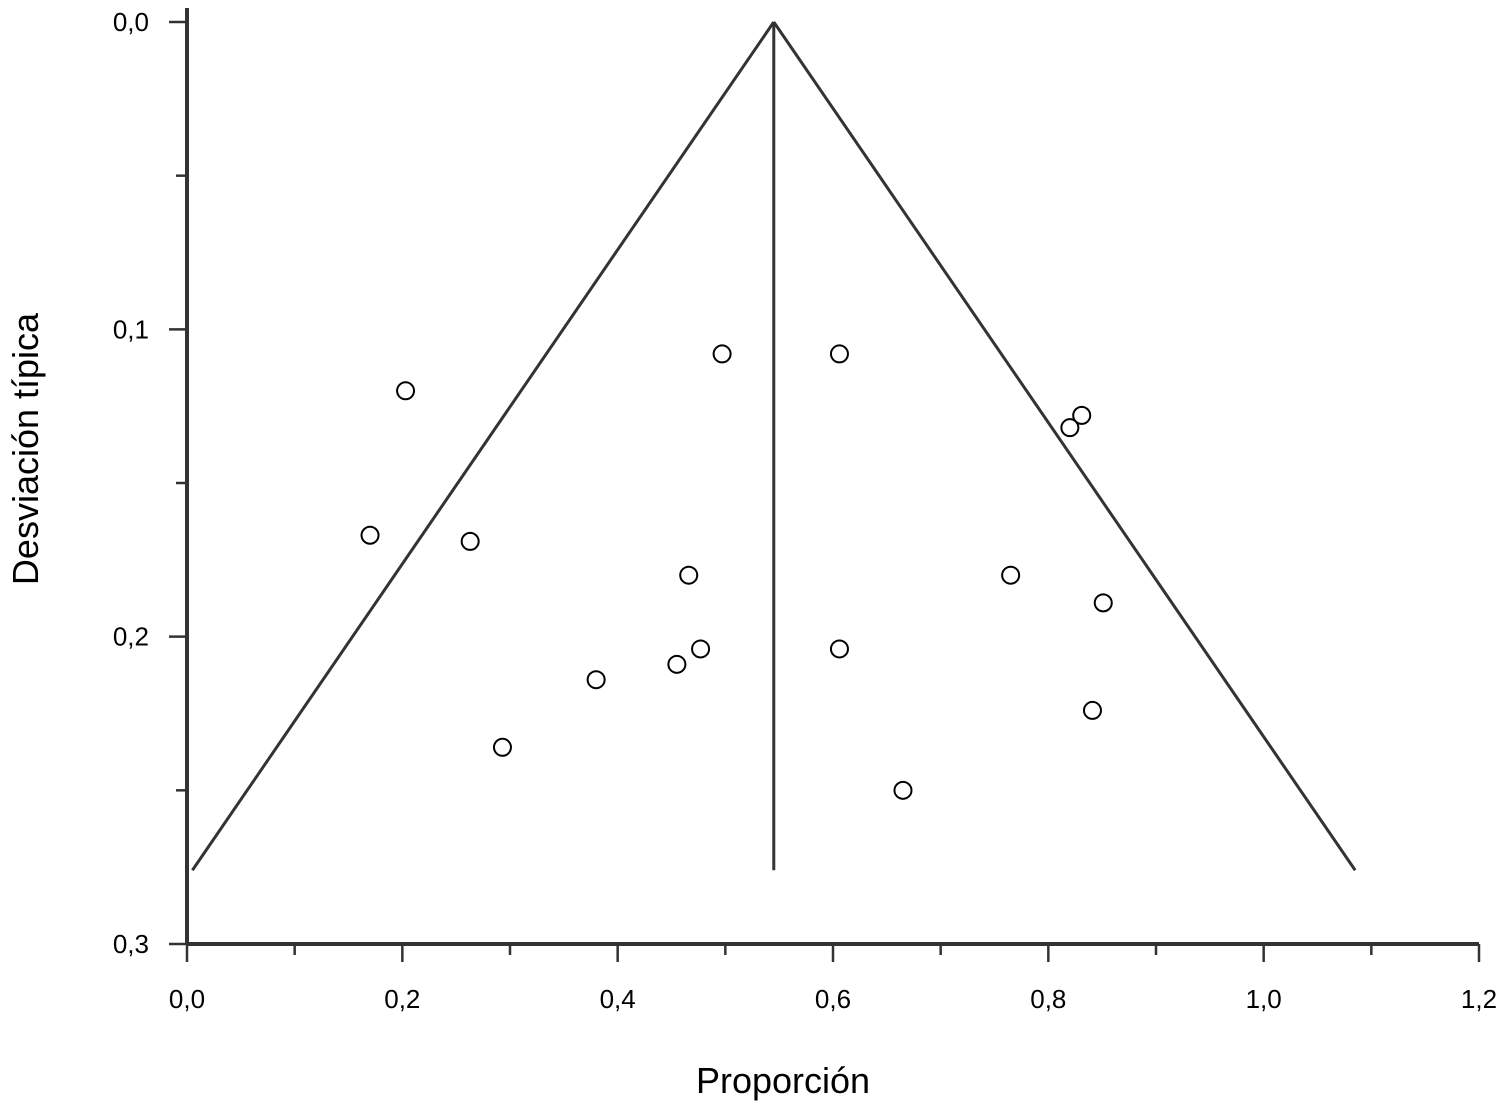 This screenshot has width=1508, height=1105. I want to click on x-tick-label: 1,0, so click(1264, 999).